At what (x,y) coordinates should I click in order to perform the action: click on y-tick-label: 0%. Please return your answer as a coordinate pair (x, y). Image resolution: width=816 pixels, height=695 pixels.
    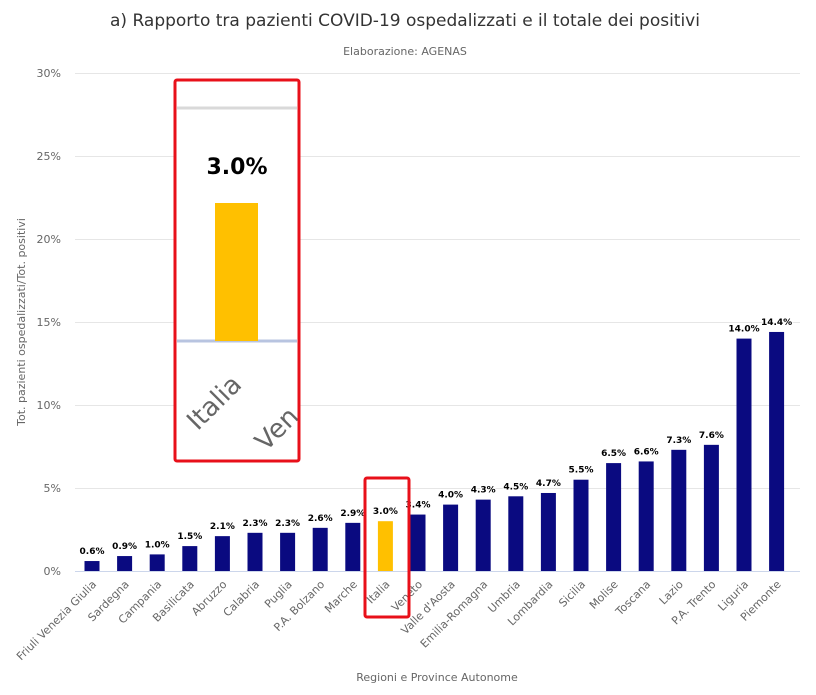
    Looking at the image, I should click on (52, 571).